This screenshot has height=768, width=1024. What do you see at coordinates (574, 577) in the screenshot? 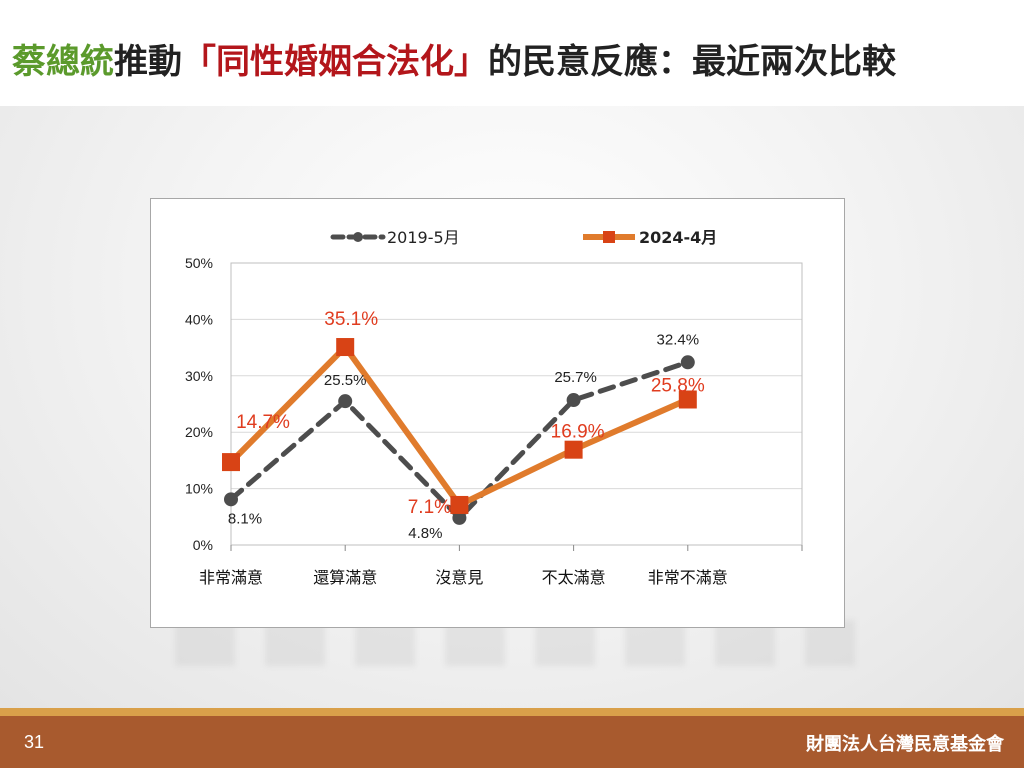
I see `x-tick-label: 不太滿意` at bounding box center [574, 577].